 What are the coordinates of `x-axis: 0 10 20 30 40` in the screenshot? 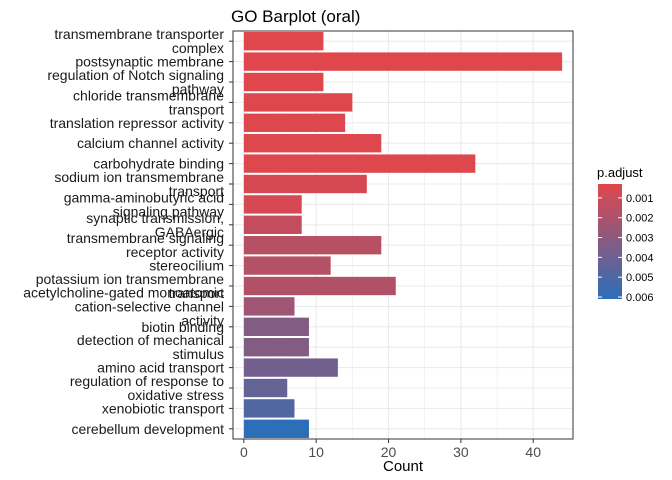 It's located at (390, 449).